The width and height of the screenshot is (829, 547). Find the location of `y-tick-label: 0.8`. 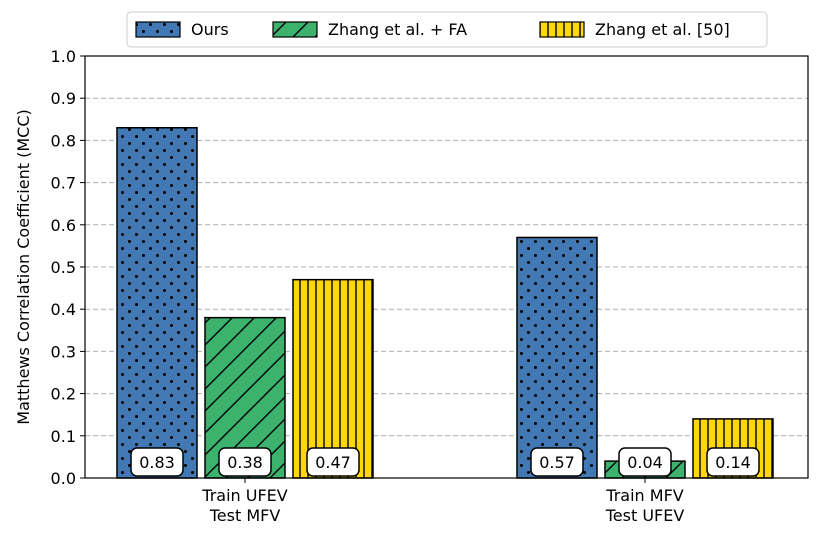

y-tick-label: 0.8 is located at coordinates (63, 140).